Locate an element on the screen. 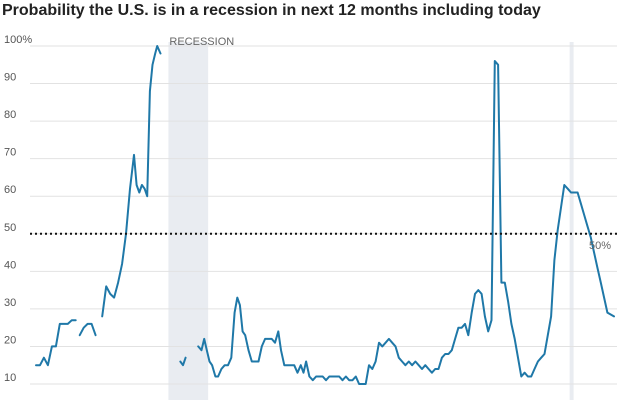 This screenshot has height=400, width=620. y-tick-label: 50 is located at coordinates (10, 228).